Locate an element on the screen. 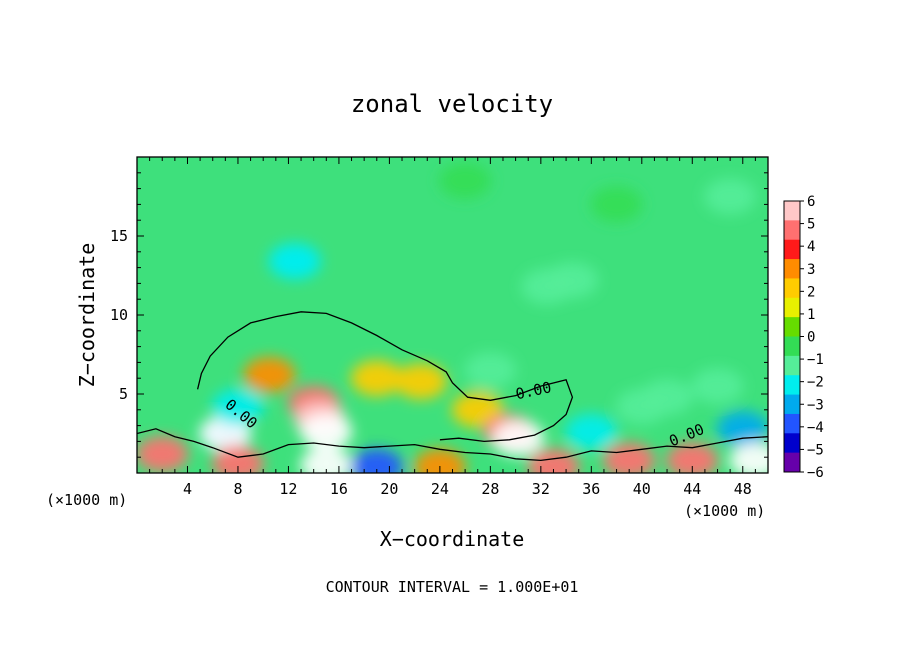 The height and width of the screenshot is (654, 904). zero-contour-upper is located at coordinates (385, 377).